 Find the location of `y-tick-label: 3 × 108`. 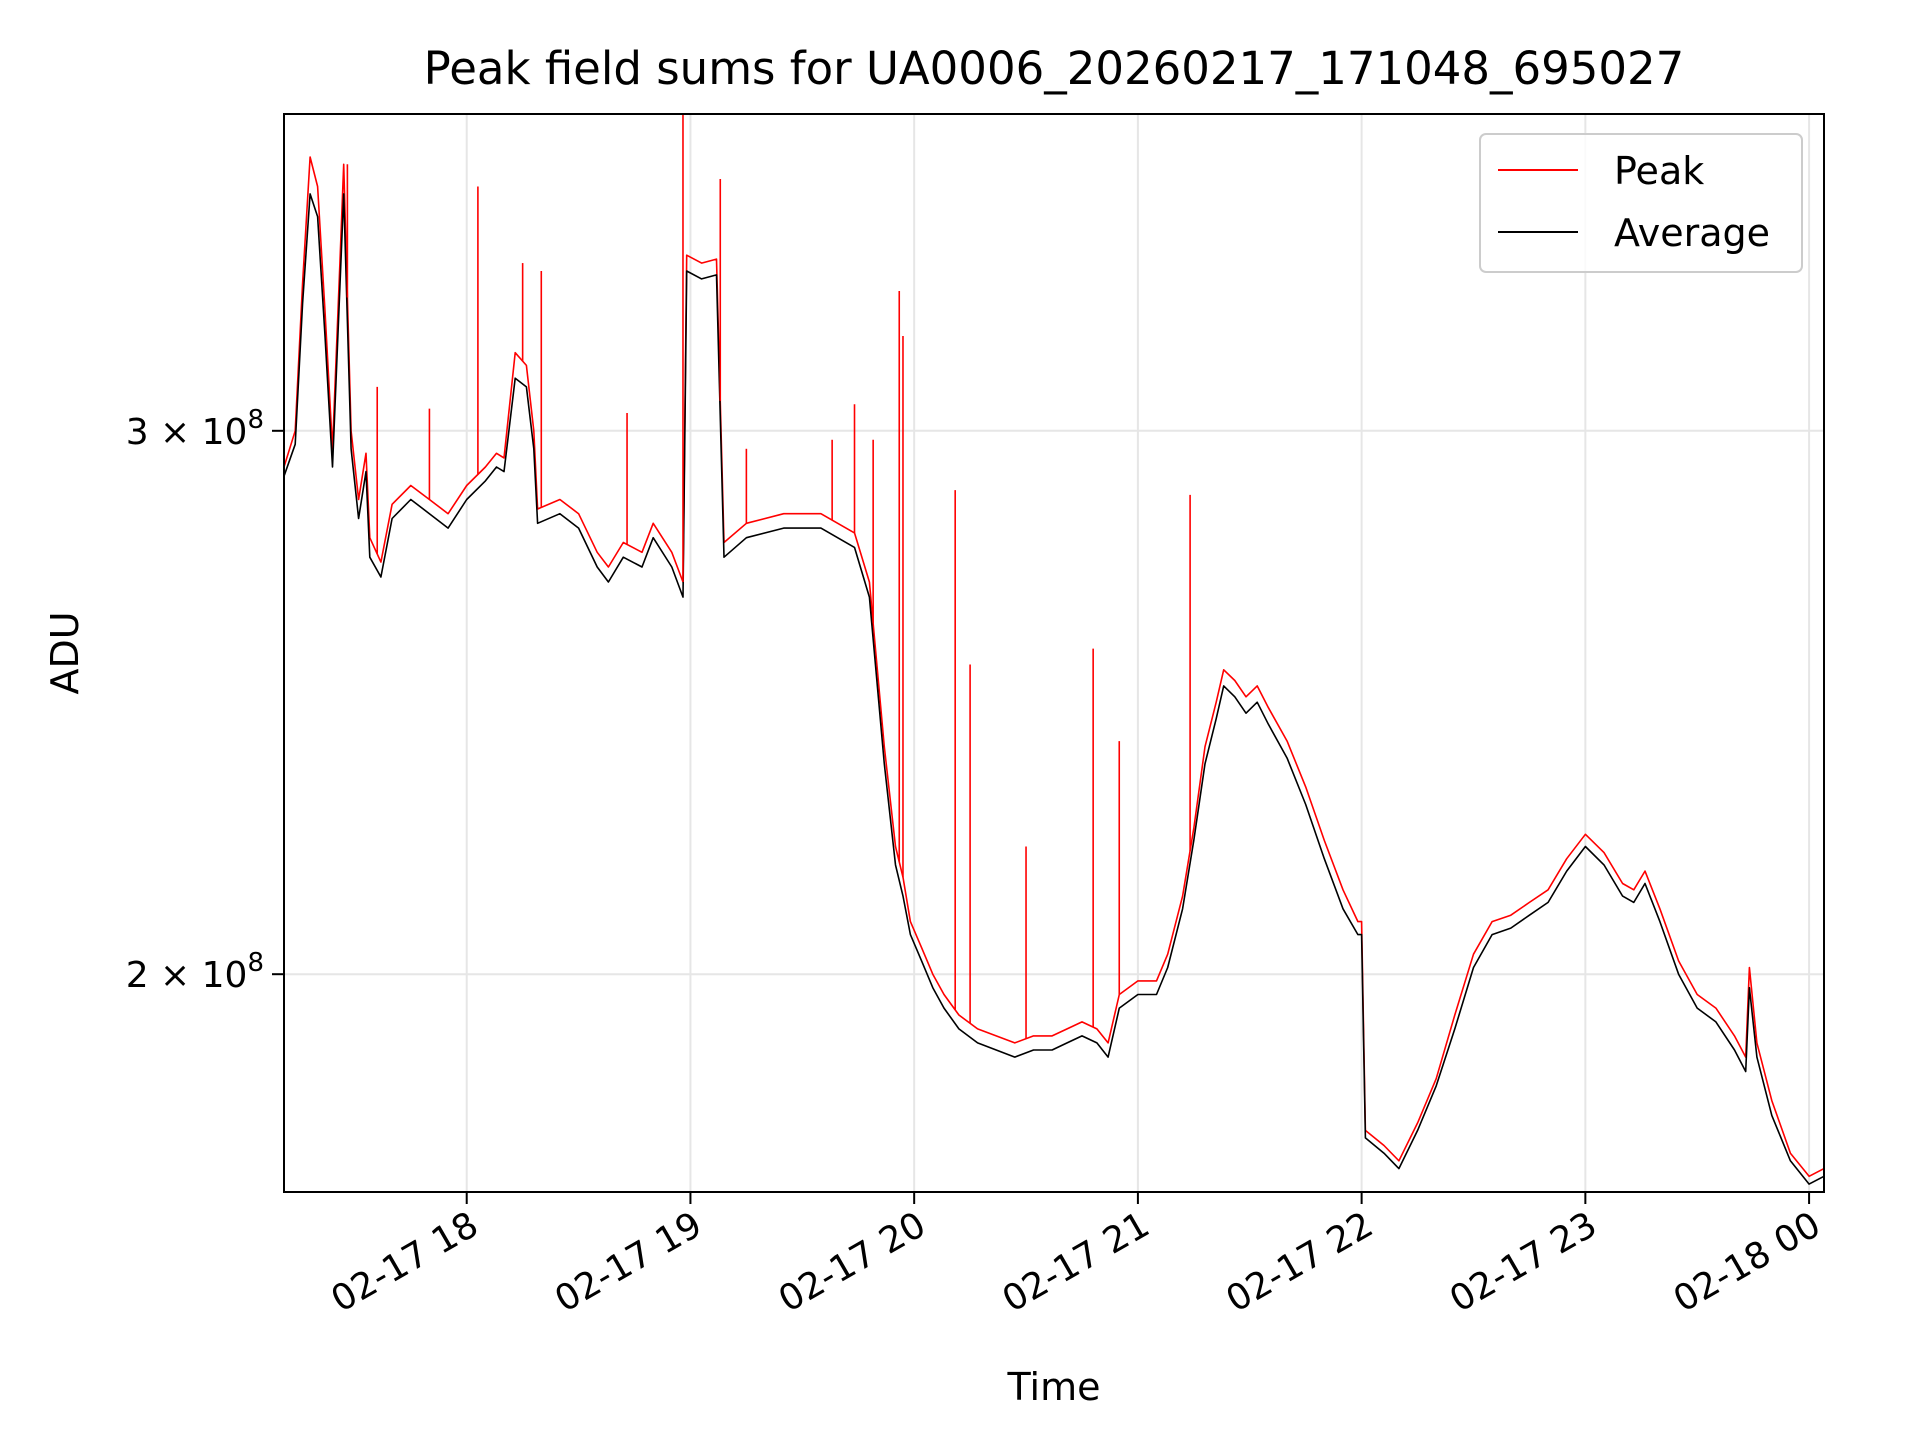

y-tick-label: 3 × 108 is located at coordinates (195, 429).